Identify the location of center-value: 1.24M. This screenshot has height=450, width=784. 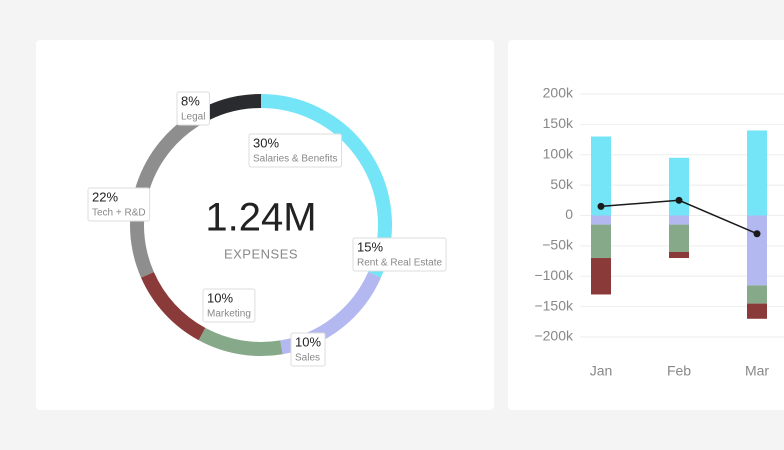
(260, 218).